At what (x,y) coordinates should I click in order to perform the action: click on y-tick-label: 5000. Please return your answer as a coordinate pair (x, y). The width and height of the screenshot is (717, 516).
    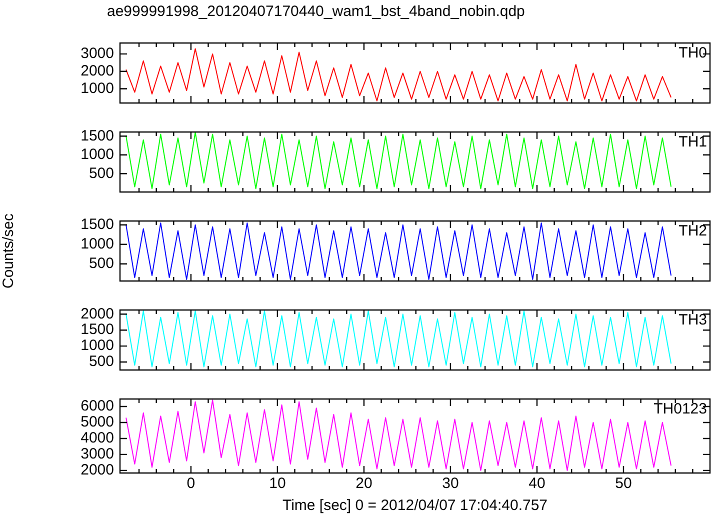
    Looking at the image, I should click on (97, 422).